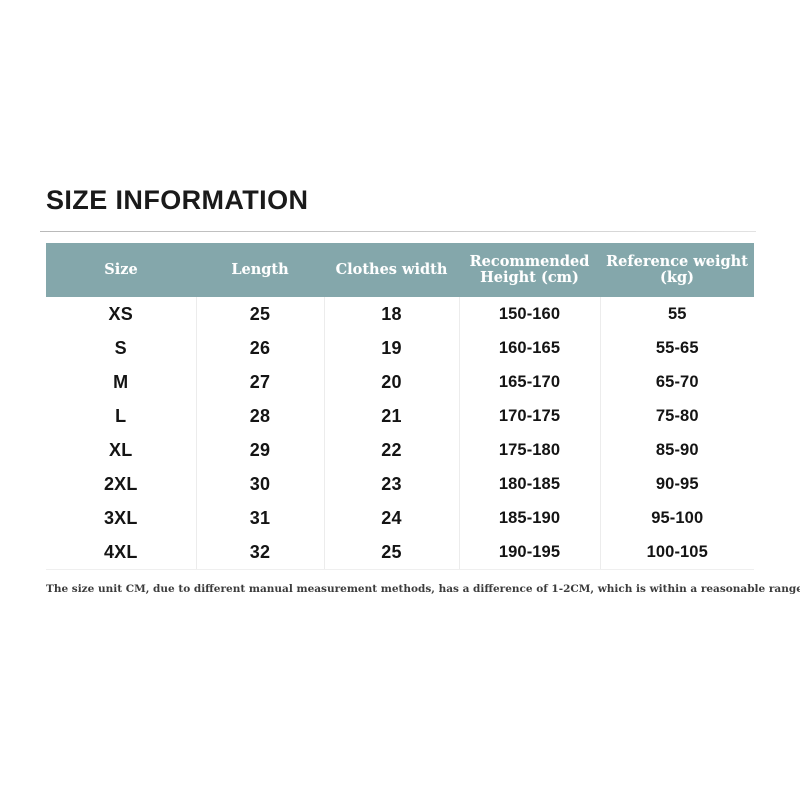 The image size is (800, 800). Describe the element at coordinates (392, 348) in the screenshot. I see `cell-width: 19` at that location.